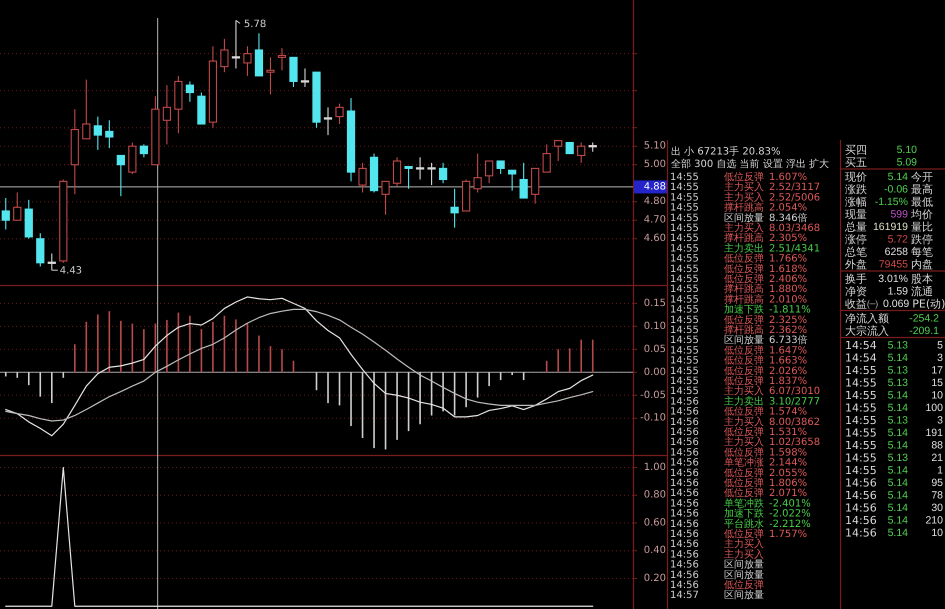 The width and height of the screenshot is (945, 609). What do you see at coordinates (745, 422) in the screenshot?
I see `text: 14:56 主力买入 8.00/3862` at bounding box center [745, 422].